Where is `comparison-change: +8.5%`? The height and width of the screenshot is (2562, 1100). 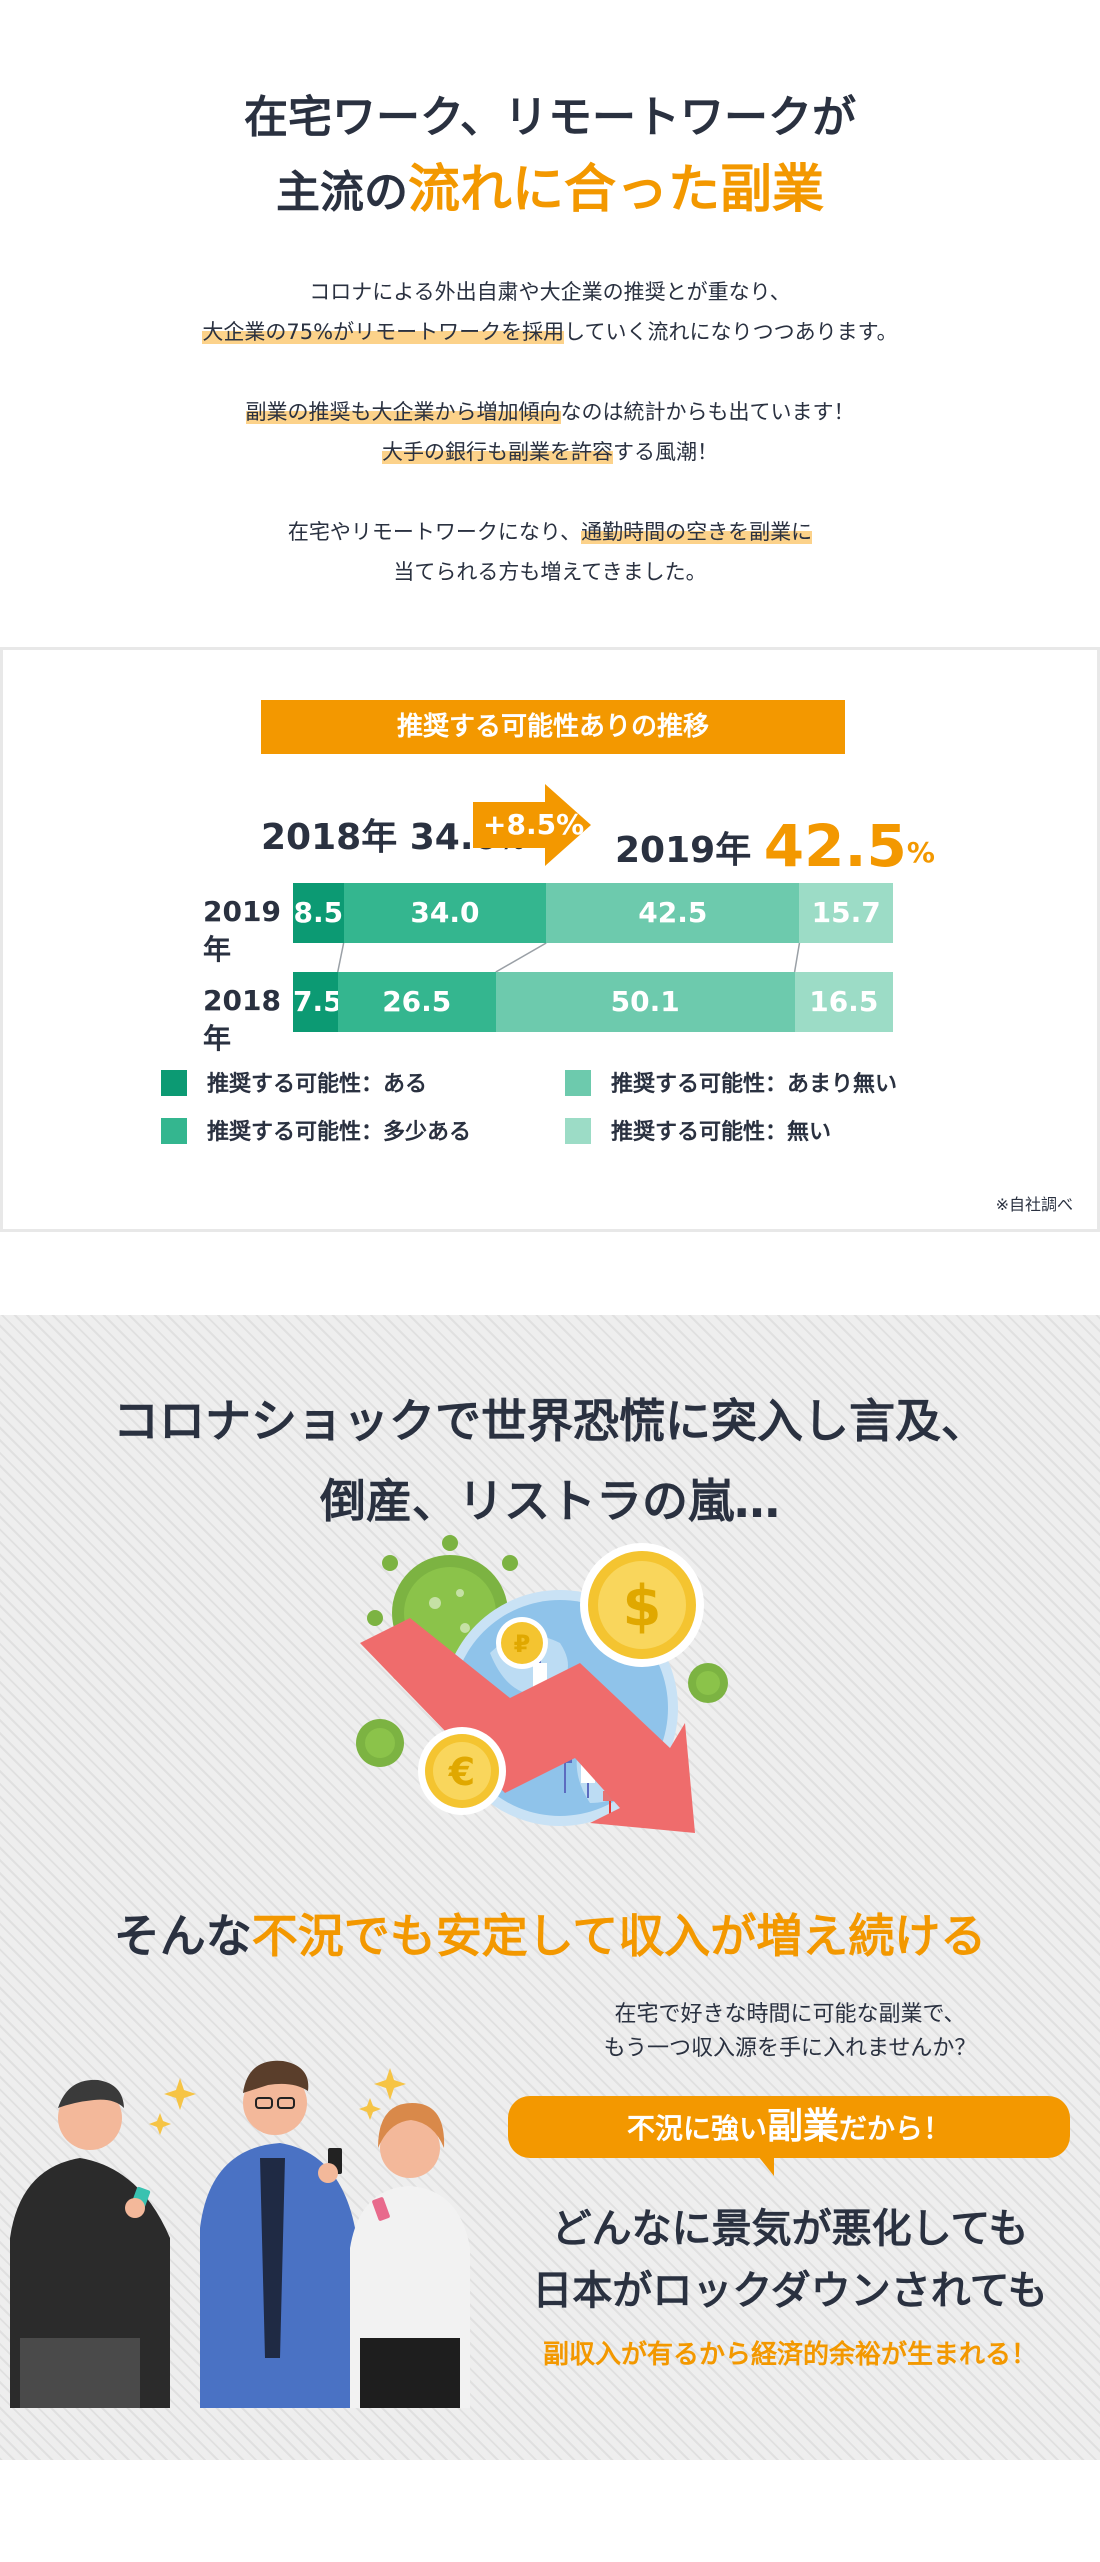
comparison-change: +8.5% is located at coordinates (534, 824).